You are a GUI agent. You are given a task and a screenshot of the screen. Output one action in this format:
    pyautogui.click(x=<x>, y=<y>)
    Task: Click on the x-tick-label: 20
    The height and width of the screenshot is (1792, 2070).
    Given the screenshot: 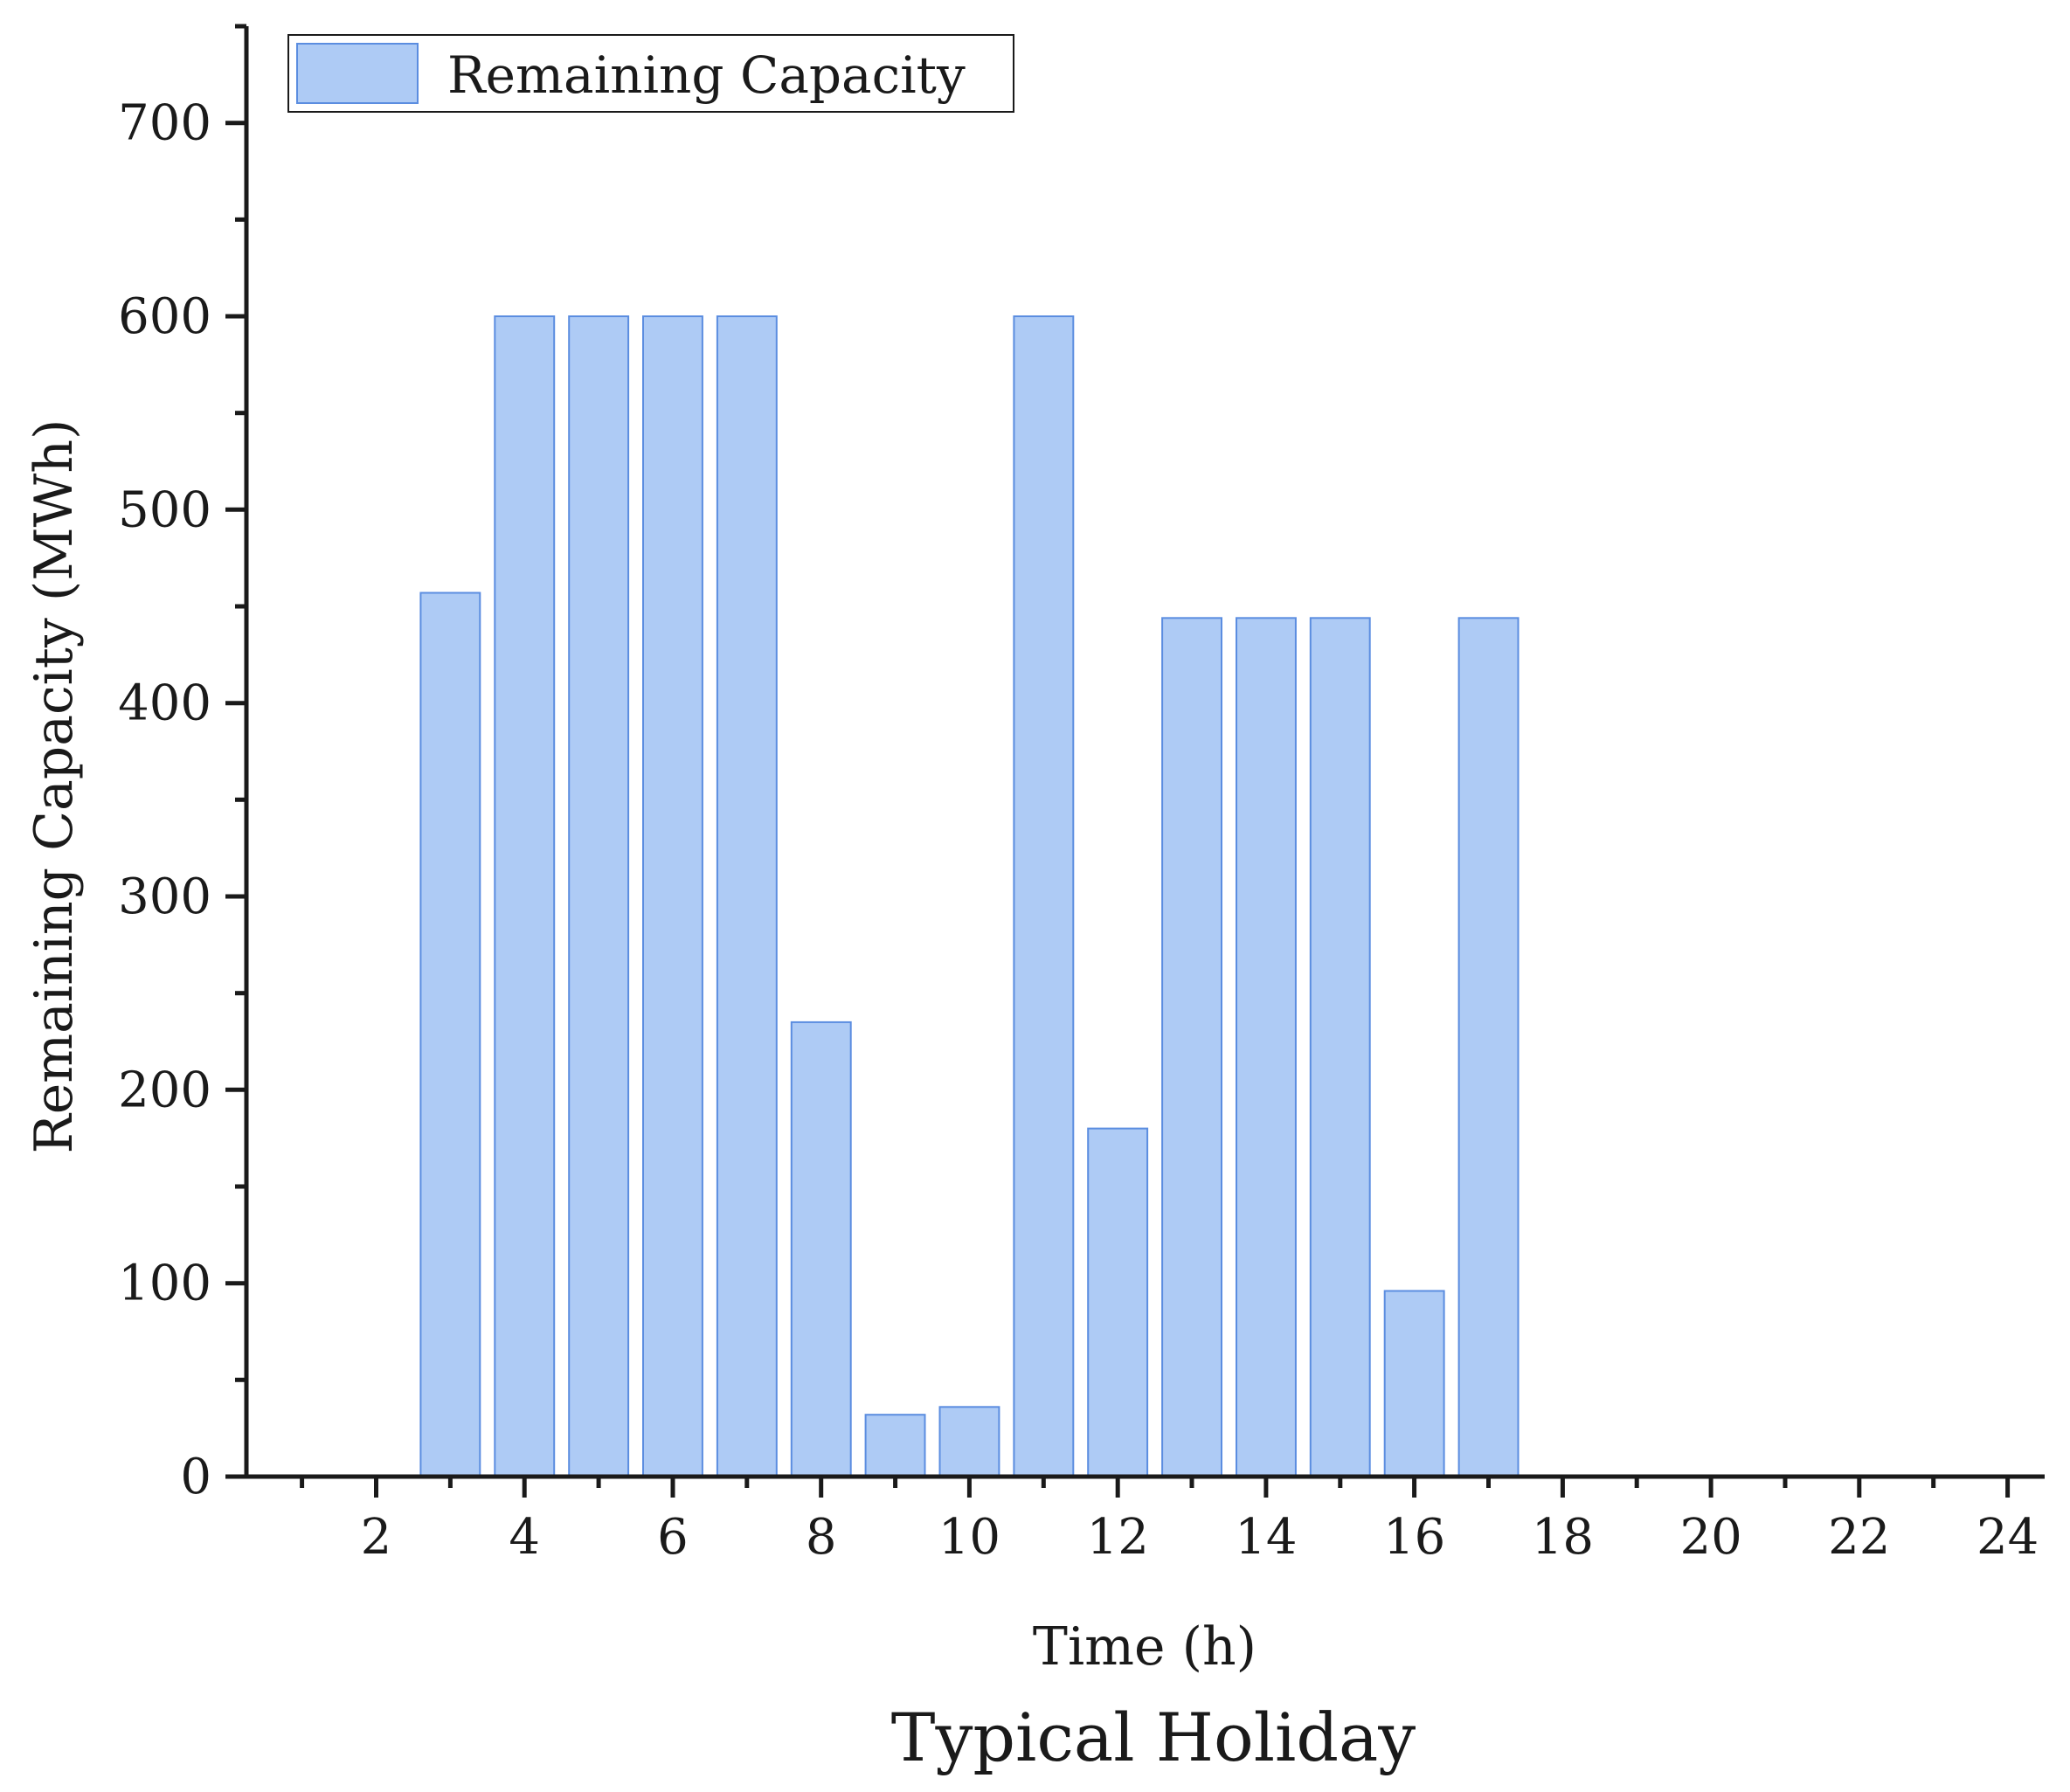 What is the action you would take?
    pyautogui.click(x=1710, y=1537)
    